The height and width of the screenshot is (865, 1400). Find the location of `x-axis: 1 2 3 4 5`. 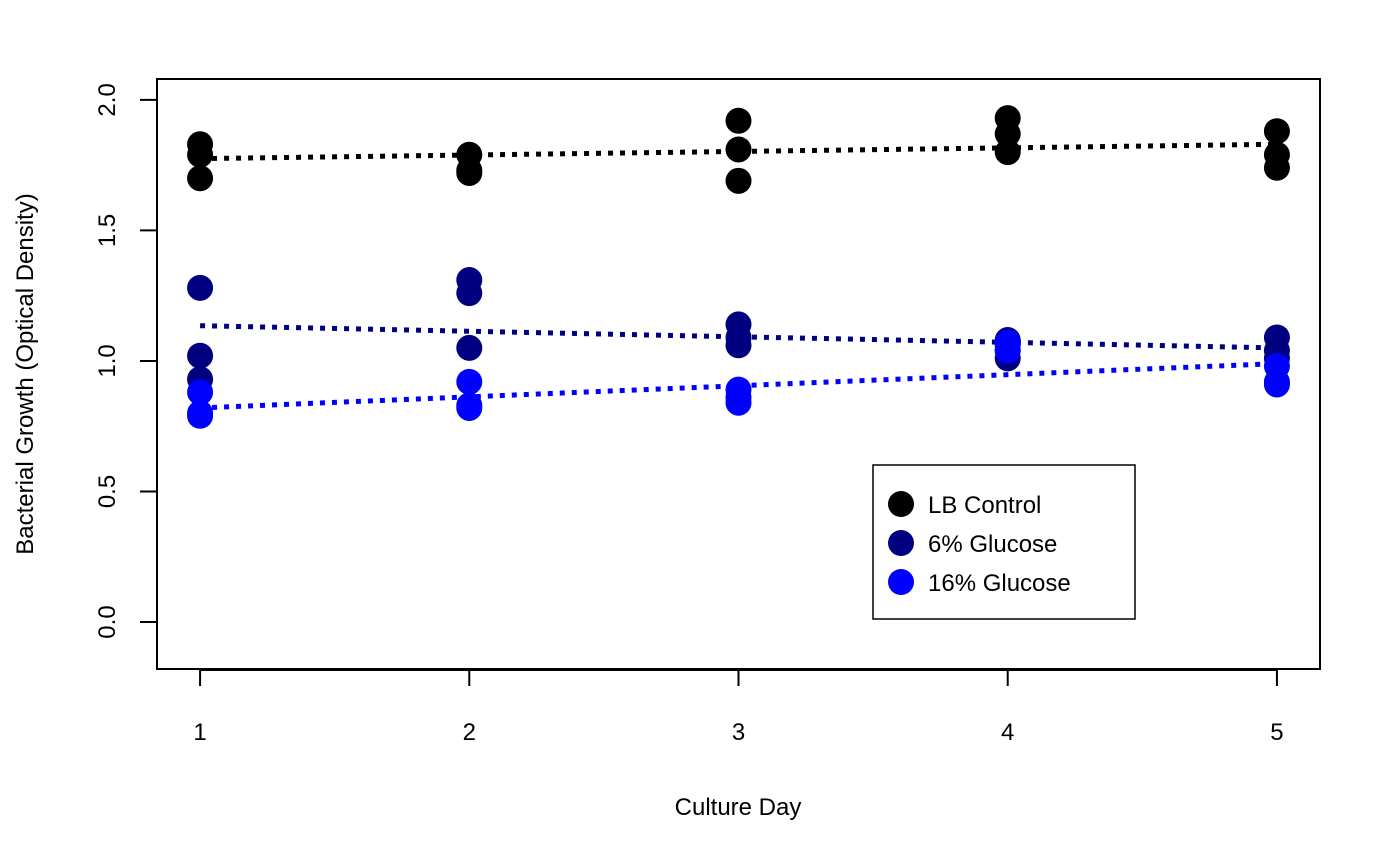

x-axis: 1 2 3 4 5 is located at coordinates (738, 707).